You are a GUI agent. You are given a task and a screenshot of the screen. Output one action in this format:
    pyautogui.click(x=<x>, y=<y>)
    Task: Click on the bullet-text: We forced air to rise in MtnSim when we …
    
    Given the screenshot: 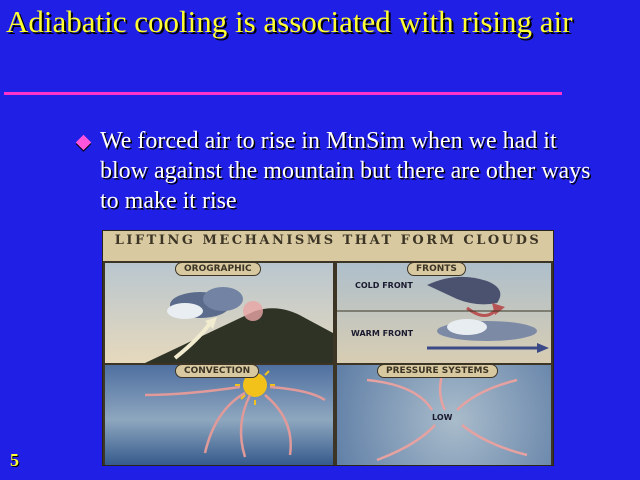 What is the action you would take?
    pyautogui.click(x=345, y=171)
    